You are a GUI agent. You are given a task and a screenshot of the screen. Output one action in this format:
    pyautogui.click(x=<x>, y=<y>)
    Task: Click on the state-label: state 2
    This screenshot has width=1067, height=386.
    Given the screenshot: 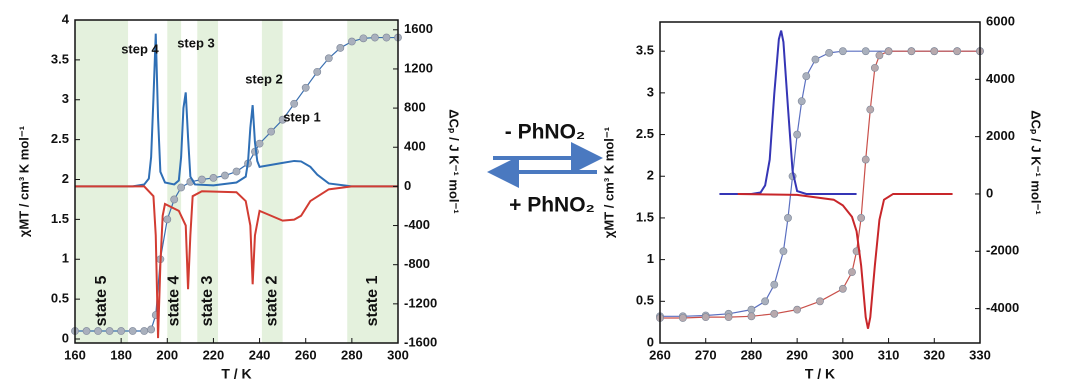 What is the action you would take?
    pyautogui.click(x=271, y=301)
    